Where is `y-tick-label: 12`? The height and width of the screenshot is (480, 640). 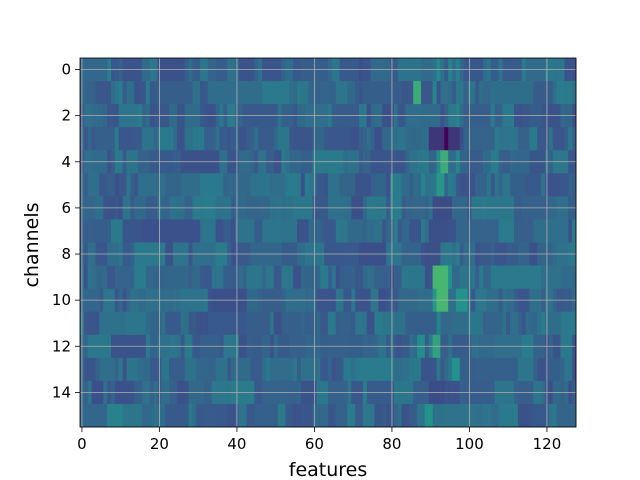 y-tick-label: 12 is located at coordinates (61, 346).